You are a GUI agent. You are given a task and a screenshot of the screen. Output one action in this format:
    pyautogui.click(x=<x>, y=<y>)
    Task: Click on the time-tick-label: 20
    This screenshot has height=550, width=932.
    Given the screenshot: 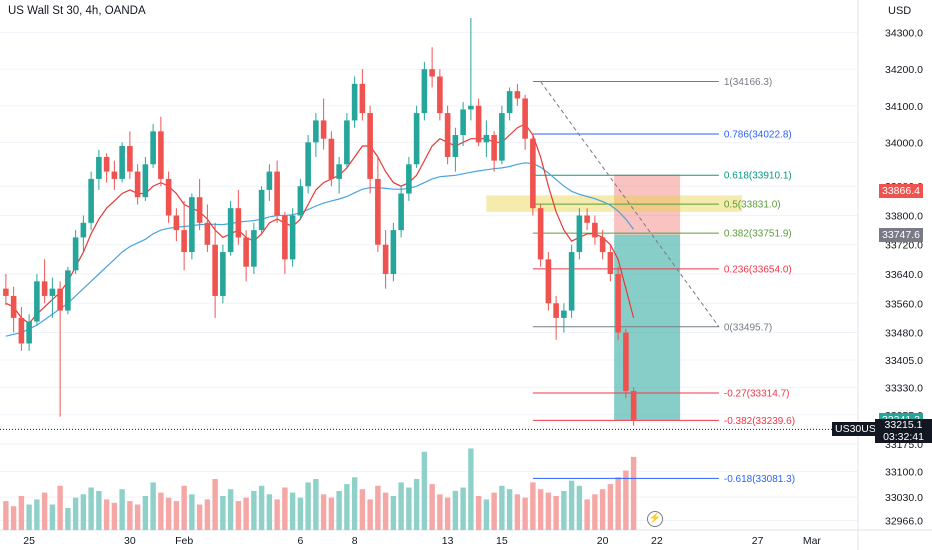 What is the action you would take?
    pyautogui.click(x=603, y=541)
    